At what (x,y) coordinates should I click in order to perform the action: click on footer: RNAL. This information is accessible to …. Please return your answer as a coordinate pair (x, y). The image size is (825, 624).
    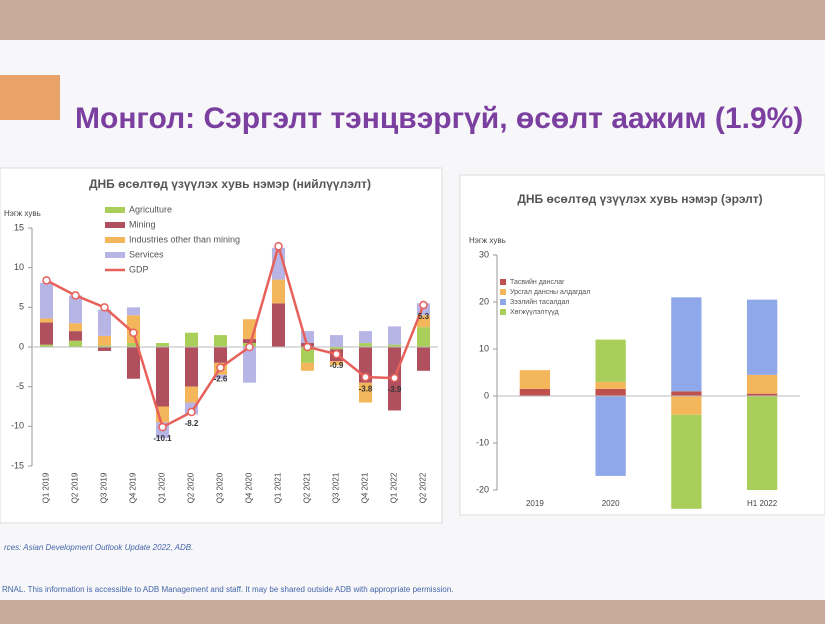
    Looking at the image, I should click on (227, 589).